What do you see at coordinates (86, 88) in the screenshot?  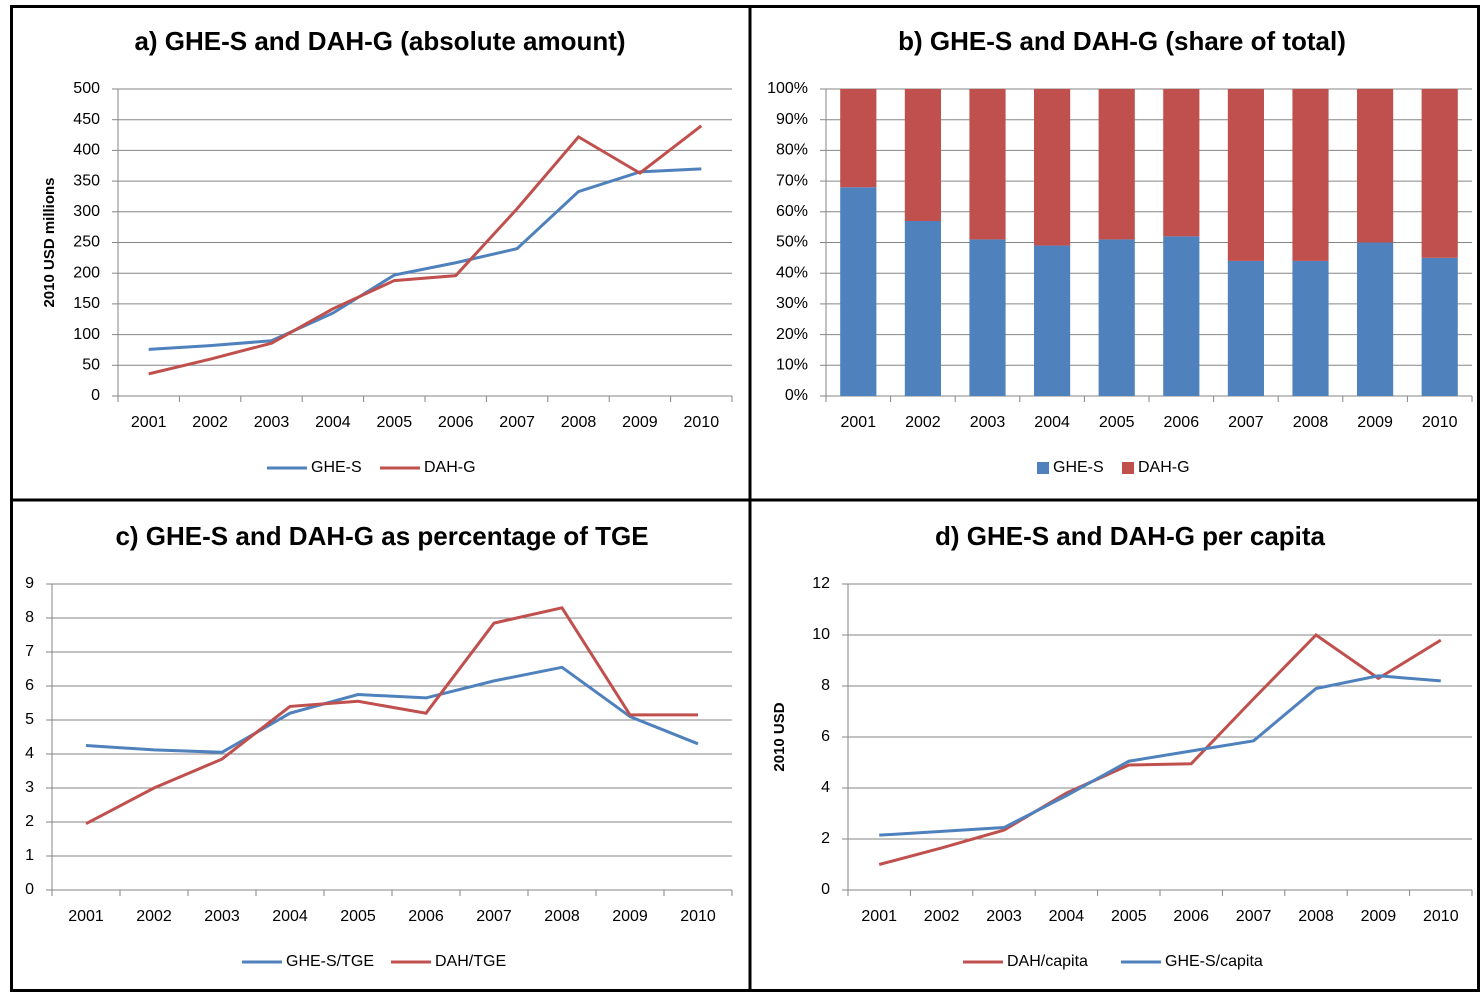 I see `y-tick-label: 500` at bounding box center [86, 88].